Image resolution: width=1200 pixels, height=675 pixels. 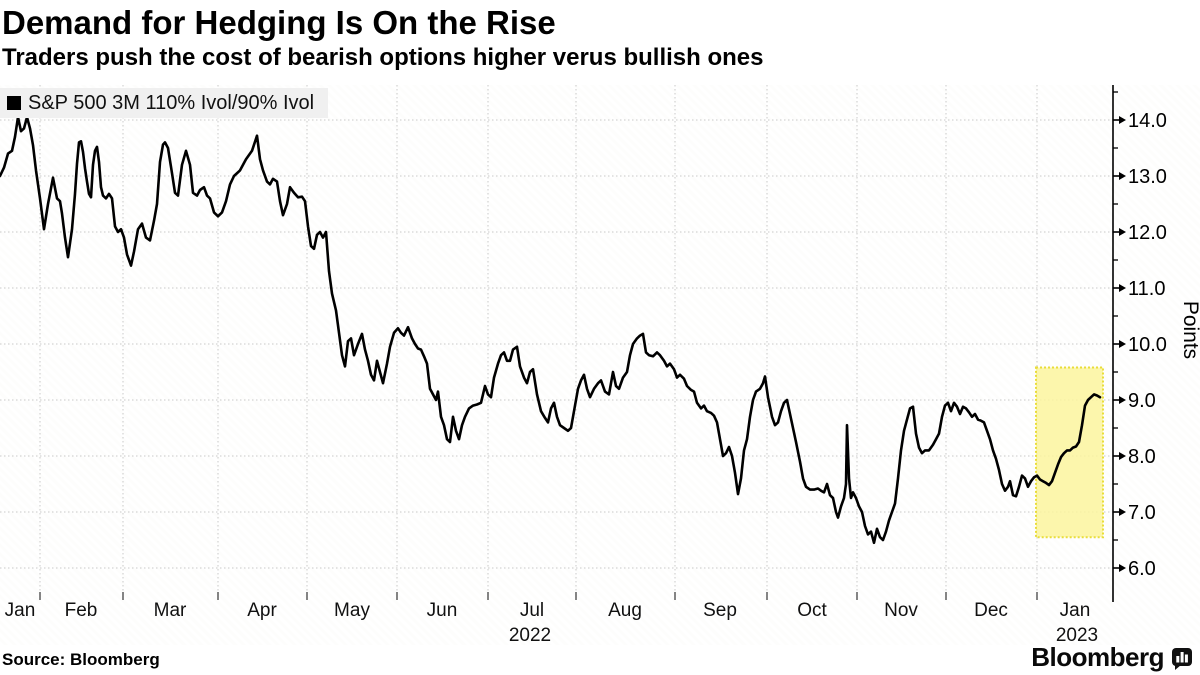 What do you see at coordinates (81, 610) in the screenshot?
I see `x-axis-month-label: Feb` at bounding box center [81, 610].